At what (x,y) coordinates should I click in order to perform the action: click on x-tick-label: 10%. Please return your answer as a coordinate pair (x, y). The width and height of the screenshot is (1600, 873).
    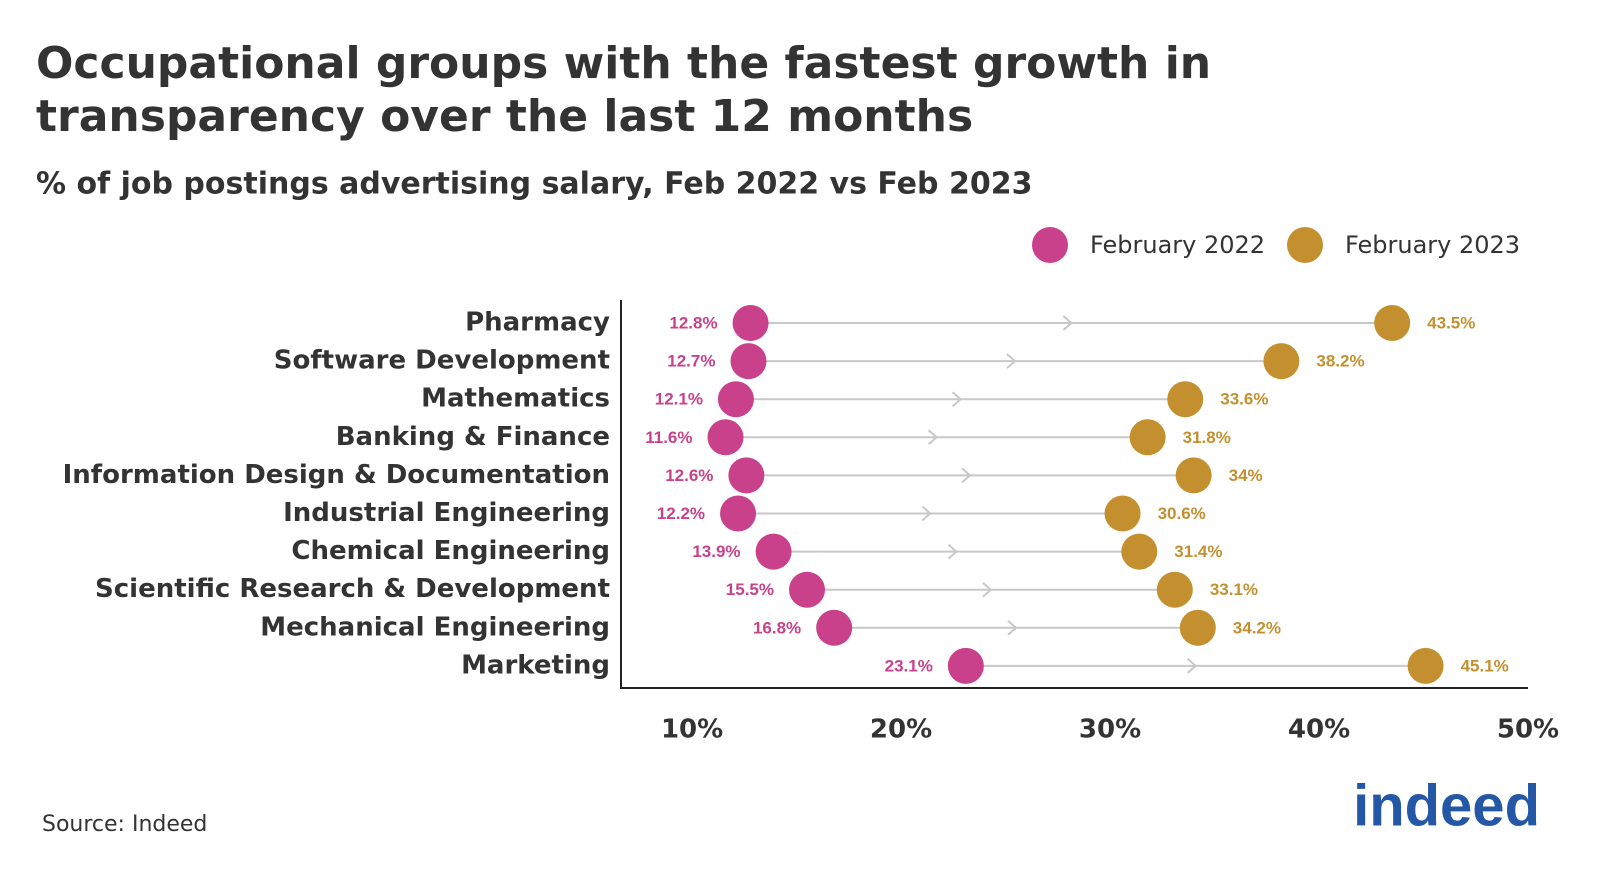
    Looking at the image, I should click on (692, 730).